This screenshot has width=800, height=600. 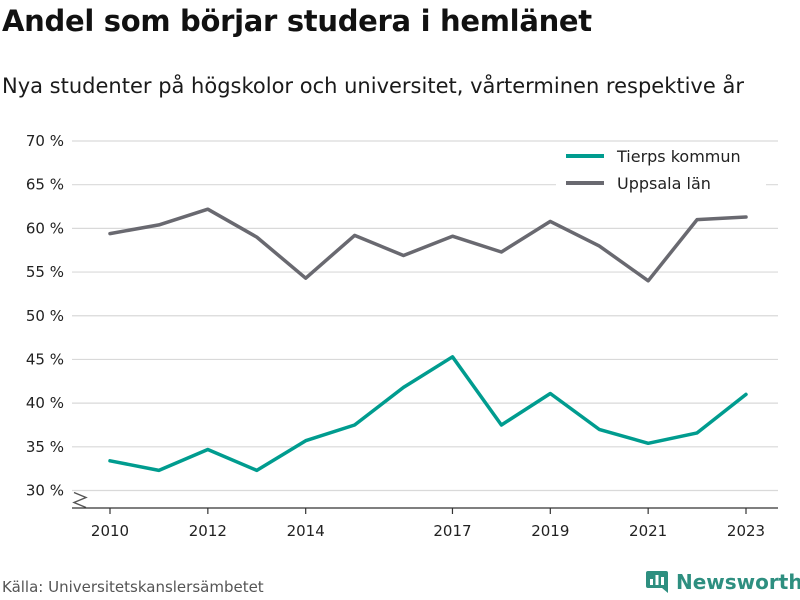 What do you see at coordinates (45, 228) in the screenshot?
I see `y-tick-label: 60 %` at bounding box center [45, 228].